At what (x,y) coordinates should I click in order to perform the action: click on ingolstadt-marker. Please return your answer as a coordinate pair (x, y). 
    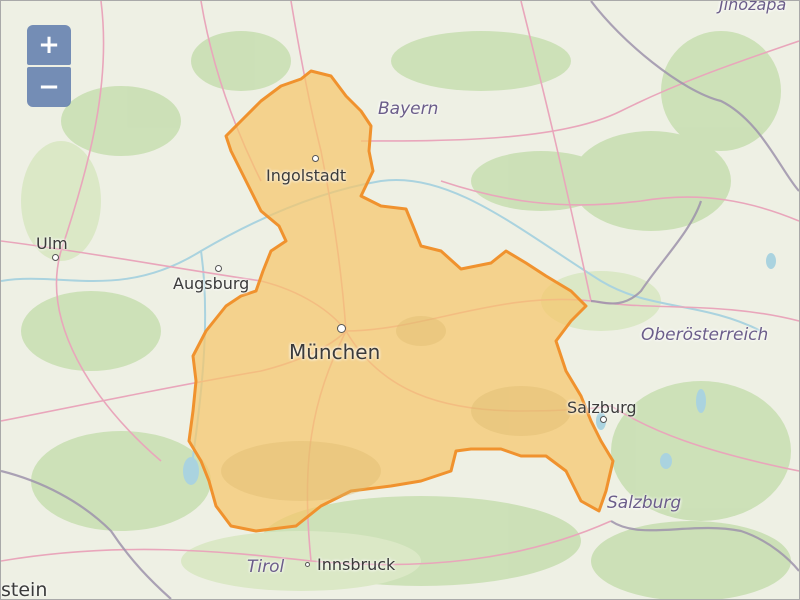
    Looking at the image, I should click on (315, 158).